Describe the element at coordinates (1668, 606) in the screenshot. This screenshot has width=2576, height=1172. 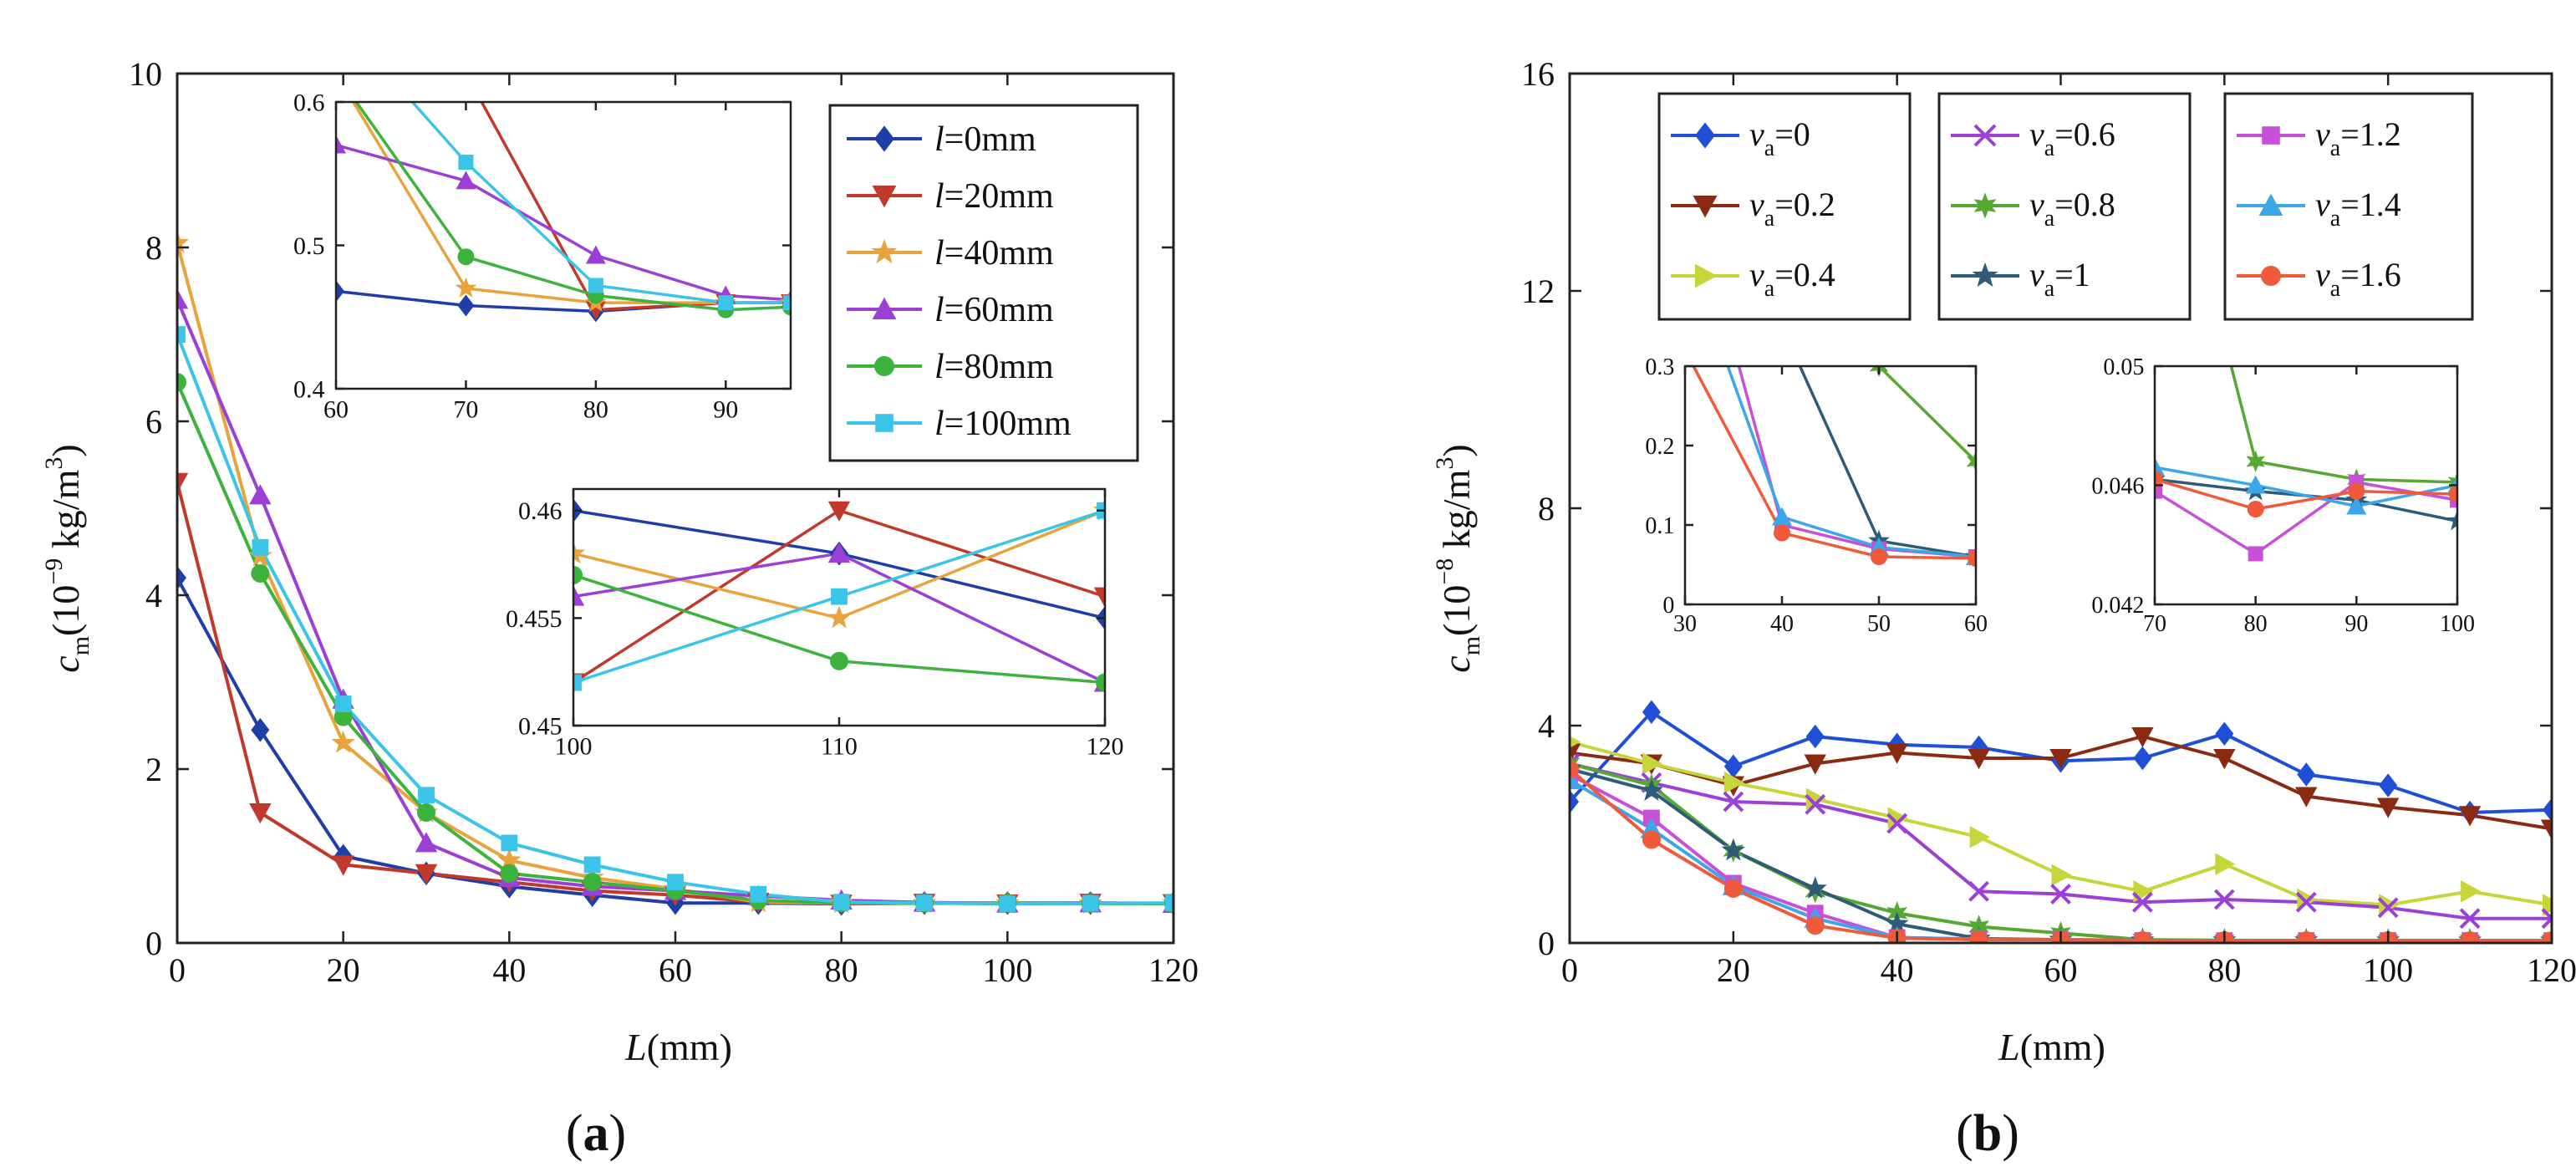
I see `y-tick-label: 0` at that location.